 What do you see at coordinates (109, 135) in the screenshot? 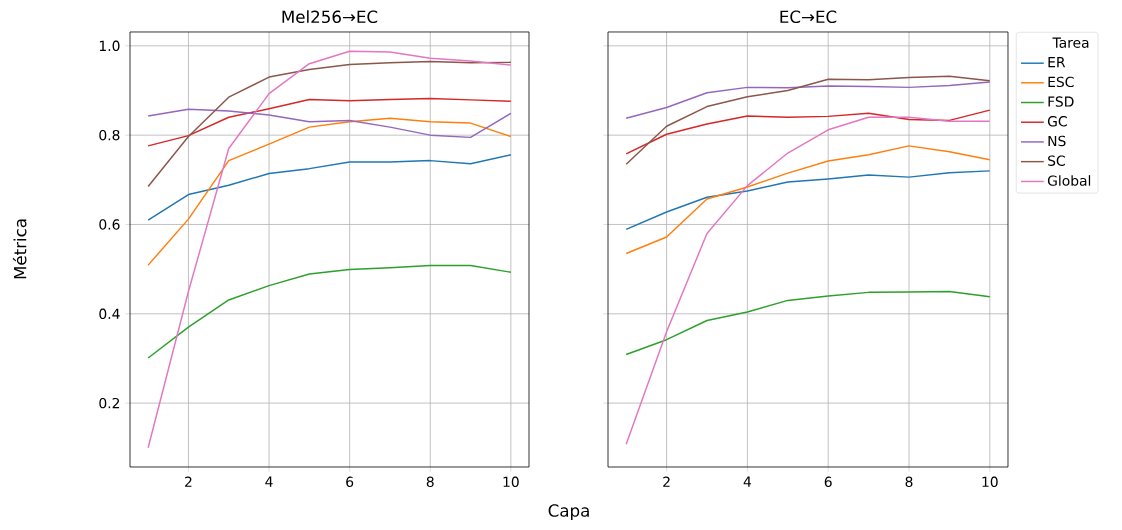
I see `y-tick-label: 0.8` at bounding box center [109, 135].